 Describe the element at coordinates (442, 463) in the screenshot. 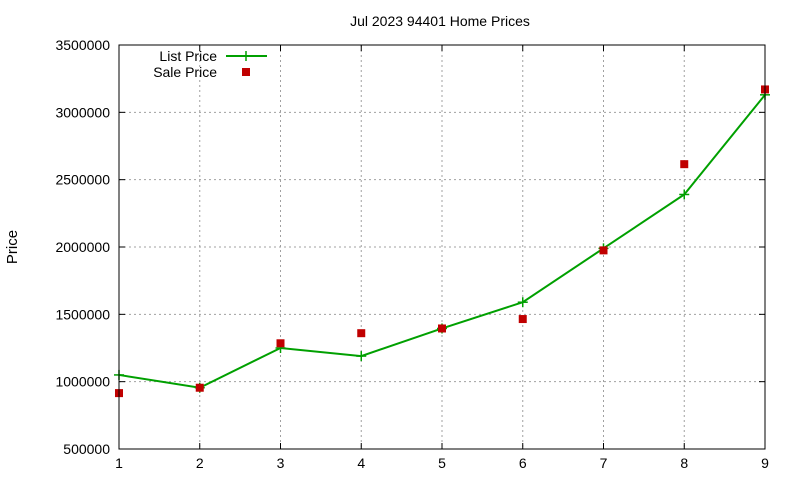

I see `x-tick-label: 5` at that location.